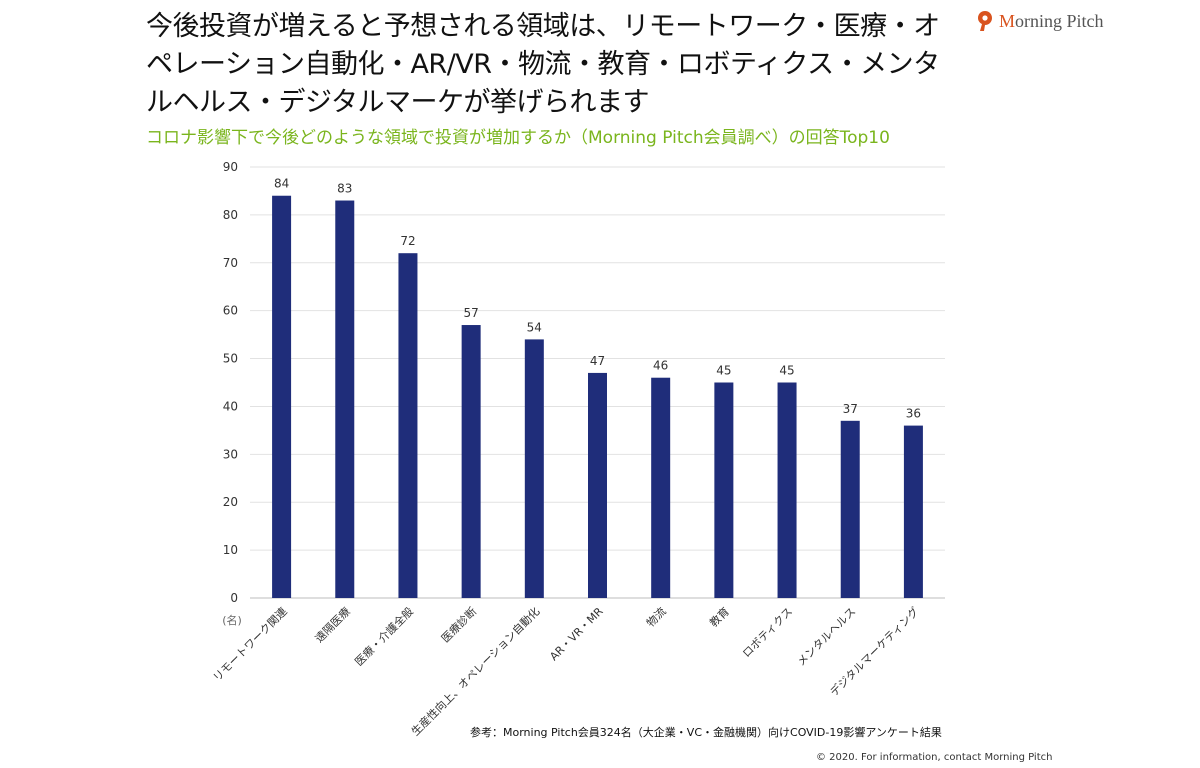 Image resolution: width=1200 pixels, height=768 pixels. Describe the element at coordinates (230, 502) in the screenshot. I see `y-tick-label: 20` at that location.